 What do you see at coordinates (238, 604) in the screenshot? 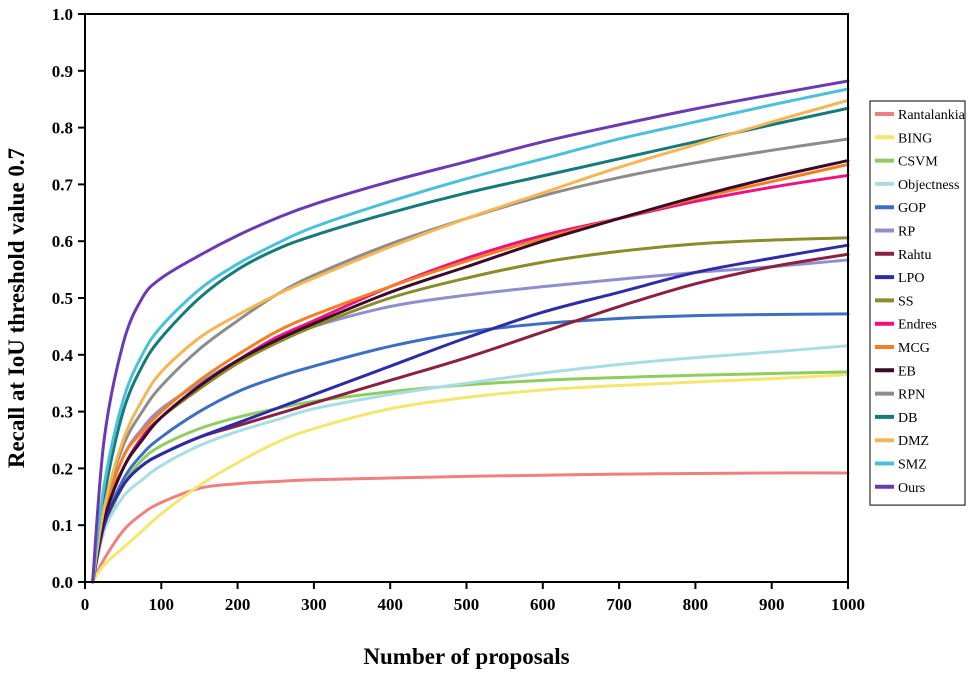
I see `x-tick-label: 200` at bounding box center [238, 604].